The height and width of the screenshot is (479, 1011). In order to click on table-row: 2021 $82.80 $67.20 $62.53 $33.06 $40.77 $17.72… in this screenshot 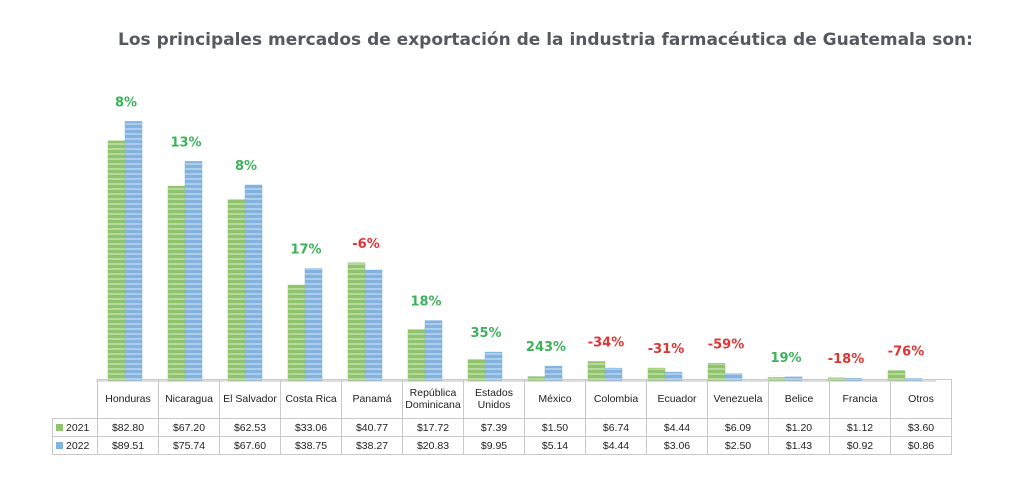, I will do `click(502, 427)`.